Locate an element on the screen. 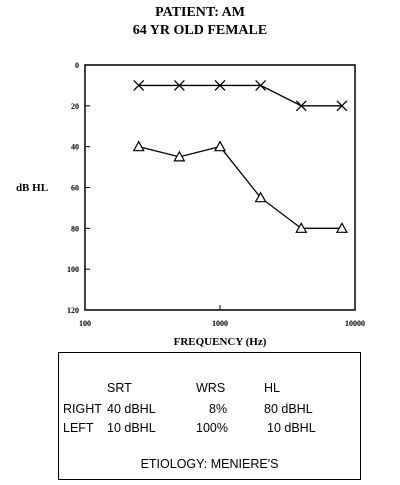 The height and width of the screenshot is (485, 400). y-axis-ticks: 0 20 40 60 80 100 120 is located at coordinates (78, 188).